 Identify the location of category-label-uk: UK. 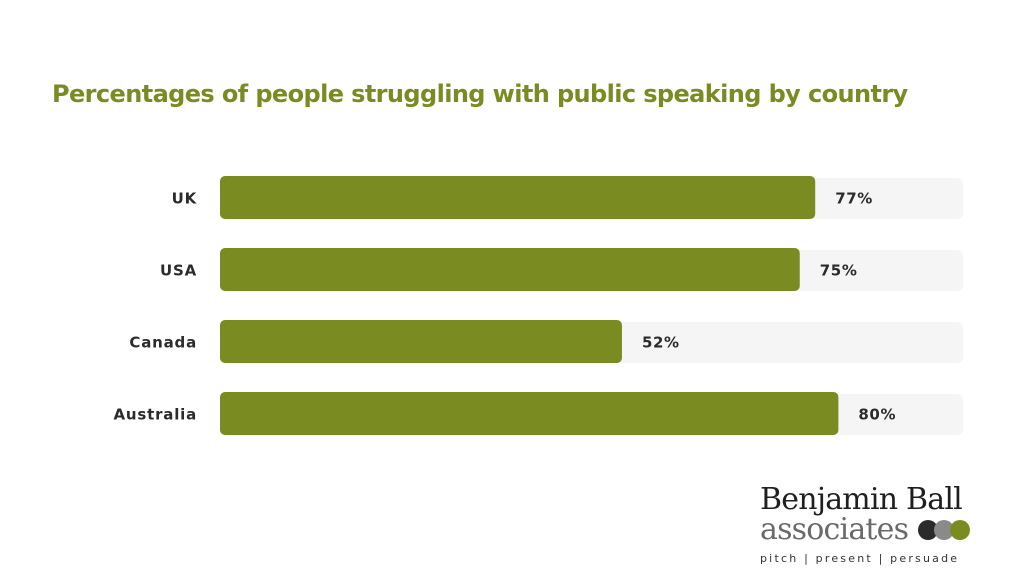
(185, 199).